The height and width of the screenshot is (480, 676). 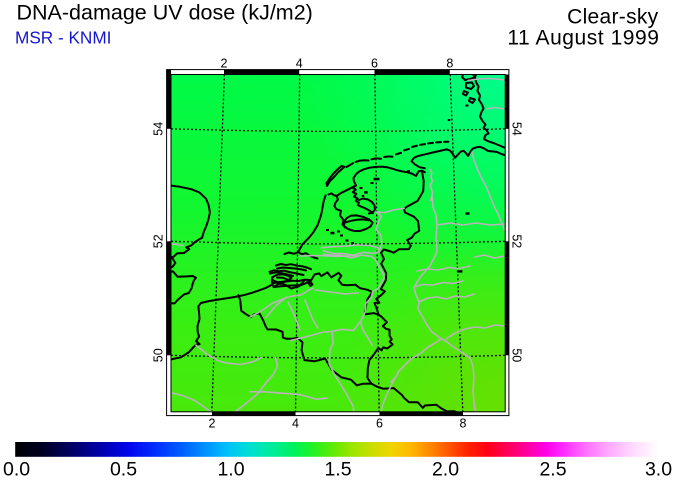 What do you see at coordinates (337, 469) in the screenshot?
I see `svg-text: 1.5` at bounding box center [337, 469].